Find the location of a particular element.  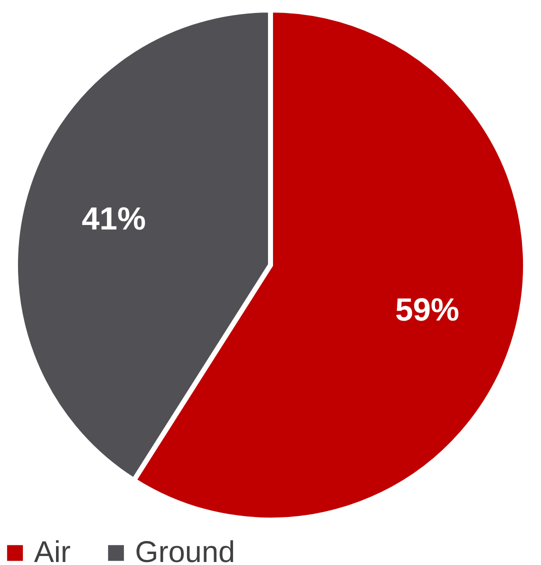

data-label: 41% is located at coordinates (114, 218).